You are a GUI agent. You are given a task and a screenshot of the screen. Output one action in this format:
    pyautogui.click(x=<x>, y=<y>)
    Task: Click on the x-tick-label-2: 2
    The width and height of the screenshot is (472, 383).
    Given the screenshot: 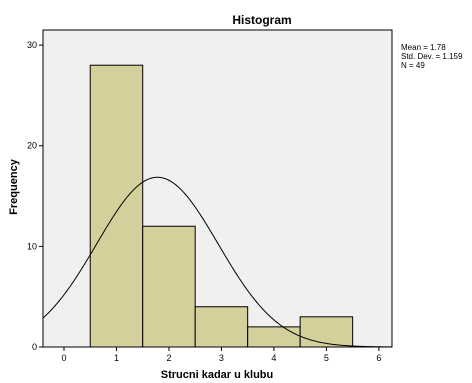 What is the action you would take?
    pyautogui.click(x=168, y=358)
    